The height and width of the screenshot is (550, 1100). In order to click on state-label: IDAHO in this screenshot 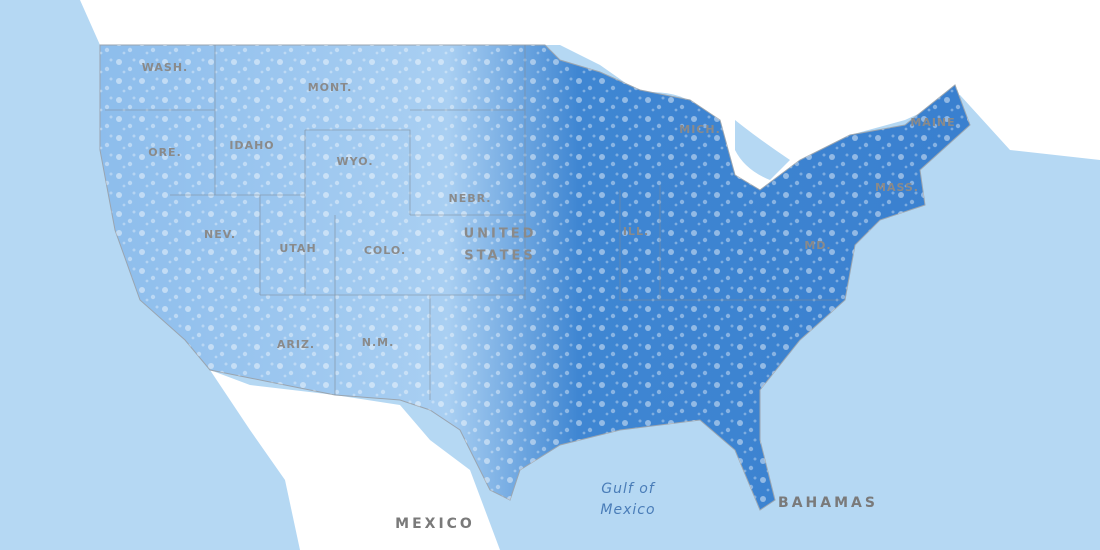, I will do `click(251, 145)`.